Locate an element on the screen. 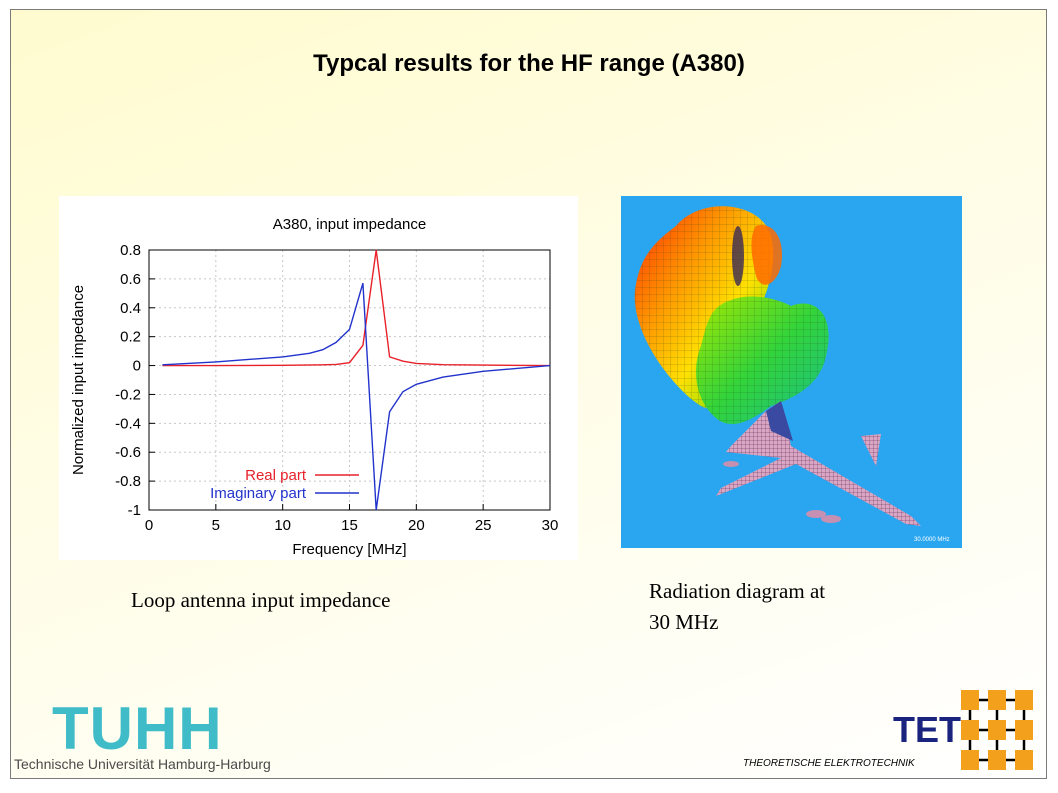 The image size is (1058, 793). y-tick-label: -1 is located at coordinates (134, 510).